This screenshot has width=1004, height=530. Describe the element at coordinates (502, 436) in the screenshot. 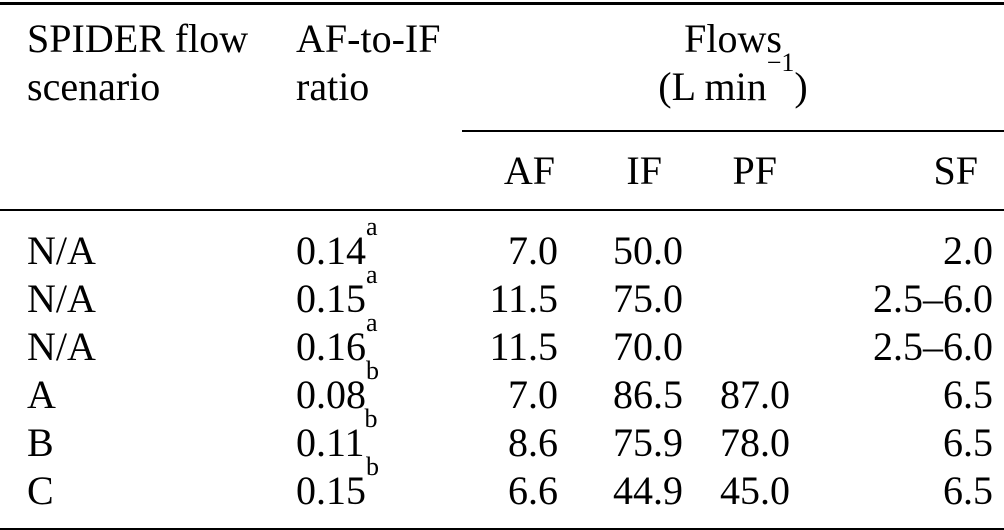

I see `table-row: B 0.11b 8.6 75.9 78.0 6.5` at that location.